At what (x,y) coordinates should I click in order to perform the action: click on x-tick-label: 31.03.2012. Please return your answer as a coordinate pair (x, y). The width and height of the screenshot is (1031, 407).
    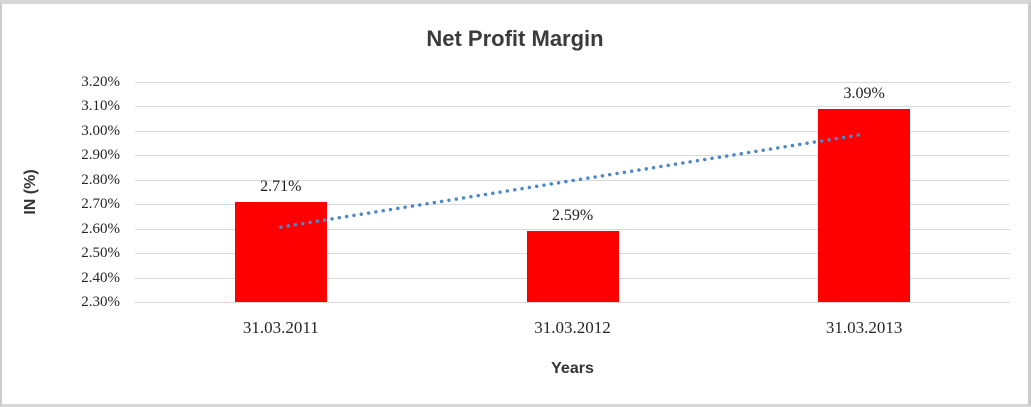
    Looking at the image, I should click on (572, 327).